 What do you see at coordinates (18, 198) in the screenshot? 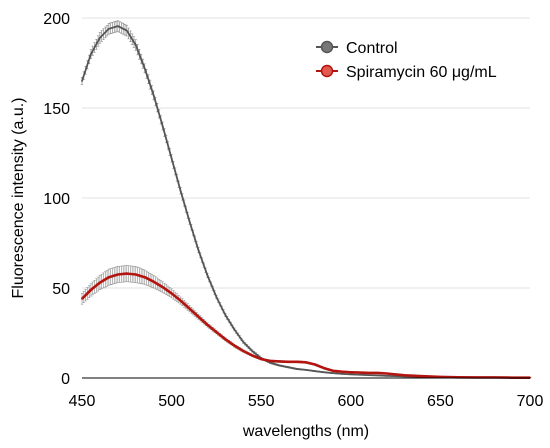
I see `y-axis-label: Fluorescence intensity (a.u.)` at bounding box center [18, 198].